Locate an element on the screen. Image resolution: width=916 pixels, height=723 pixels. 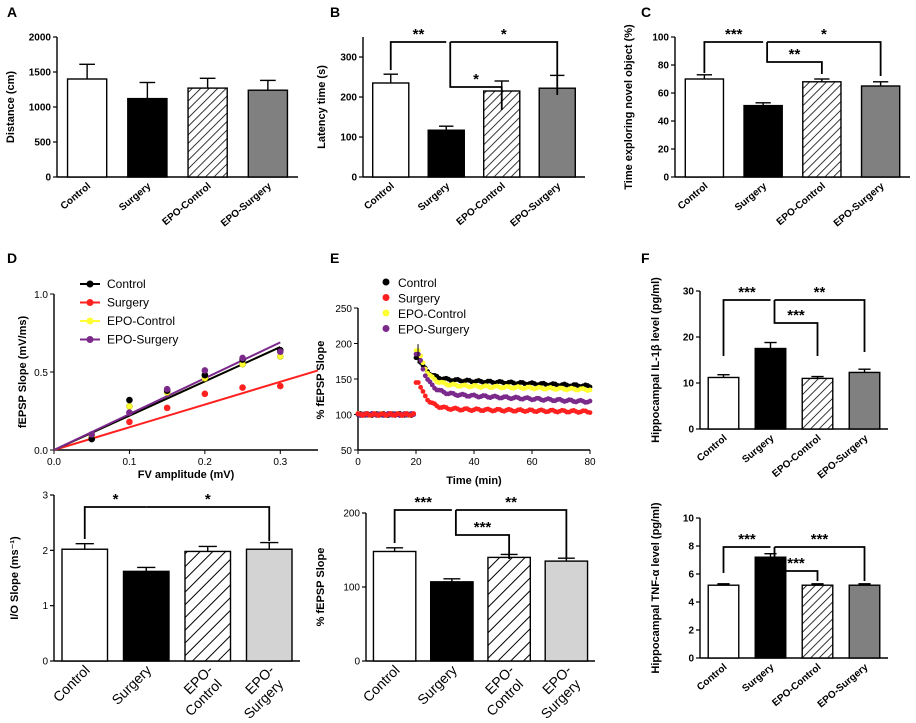
legend-label: Control is located at coordinates (126, 284).